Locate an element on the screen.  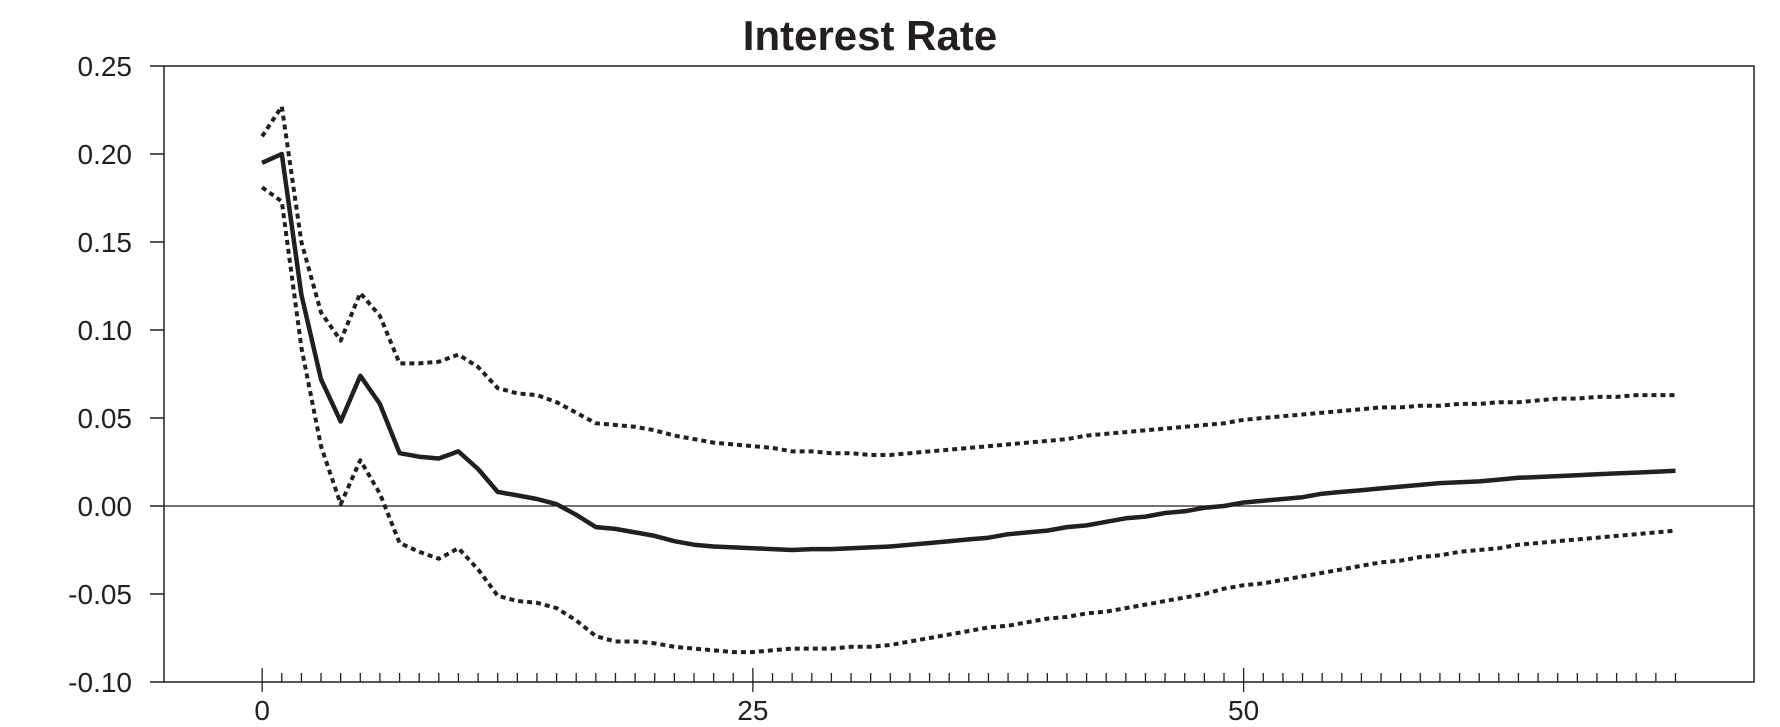
y-tick-label: -0.10 is located at coordinates (100, 682).